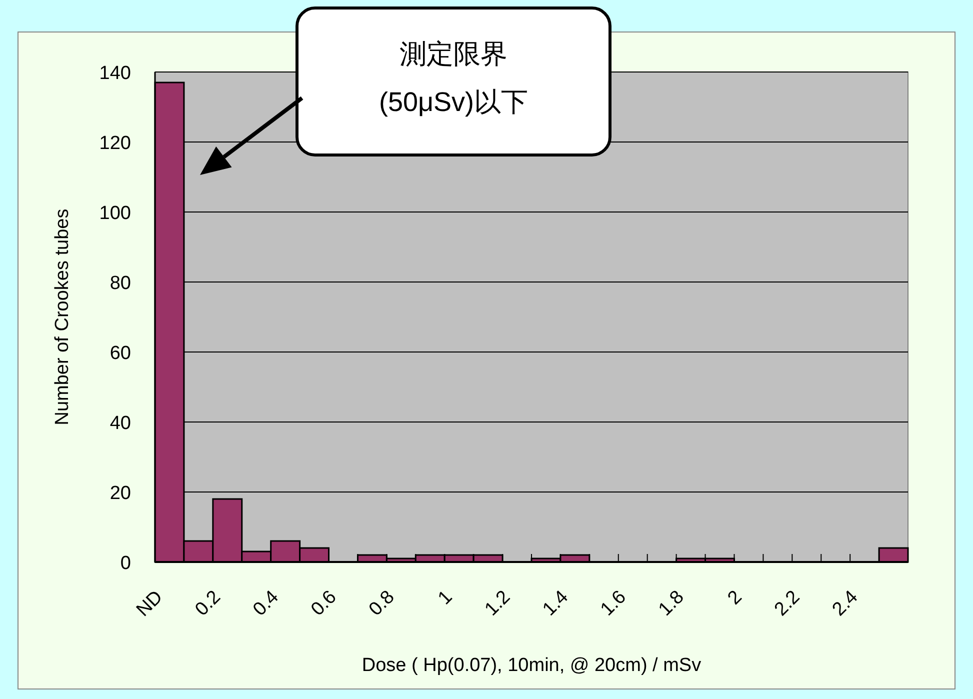 The width and height of the screenshot is (973, 699). What do you see at coordinates (382, 603) in the screenshot?
I see `x-tick-label: 0.8` at bounding box center [382, 603].